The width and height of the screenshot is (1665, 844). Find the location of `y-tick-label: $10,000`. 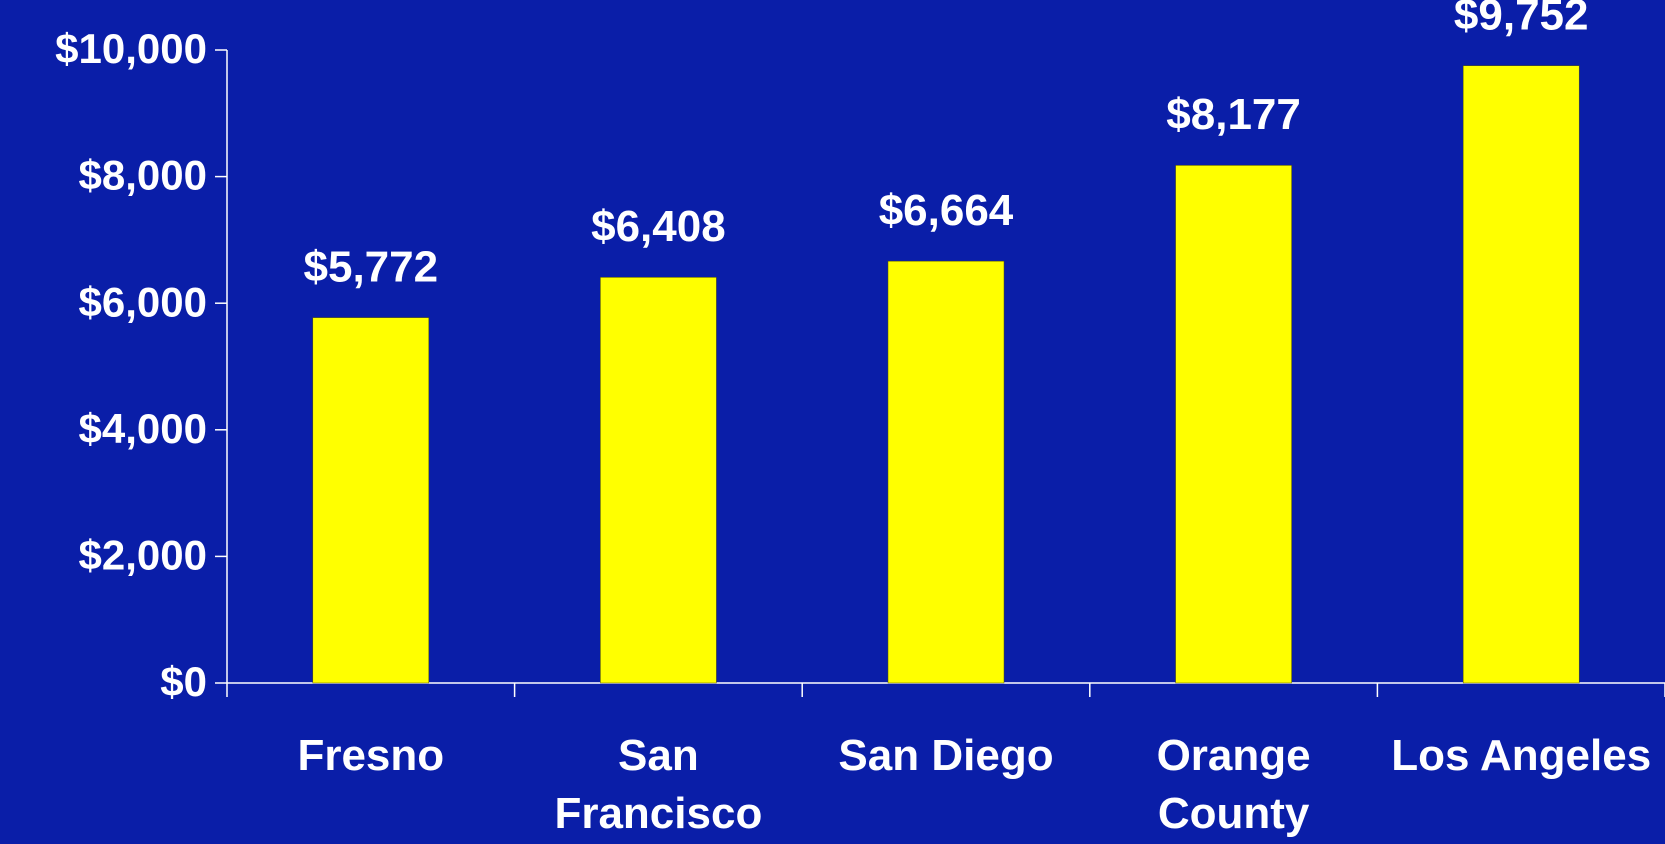

y-tick-label: $10,000 is located at coordinates (131, 48).